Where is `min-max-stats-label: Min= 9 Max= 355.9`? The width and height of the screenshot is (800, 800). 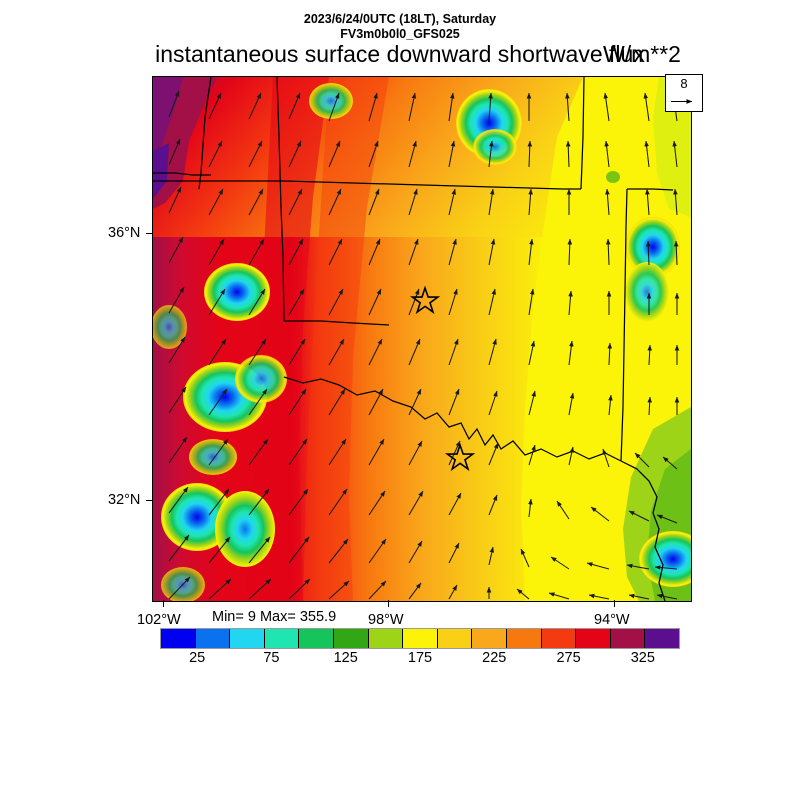 min-max-stats-label: Min= 9 Max= 355.9 is located at coordinates (274, 617).